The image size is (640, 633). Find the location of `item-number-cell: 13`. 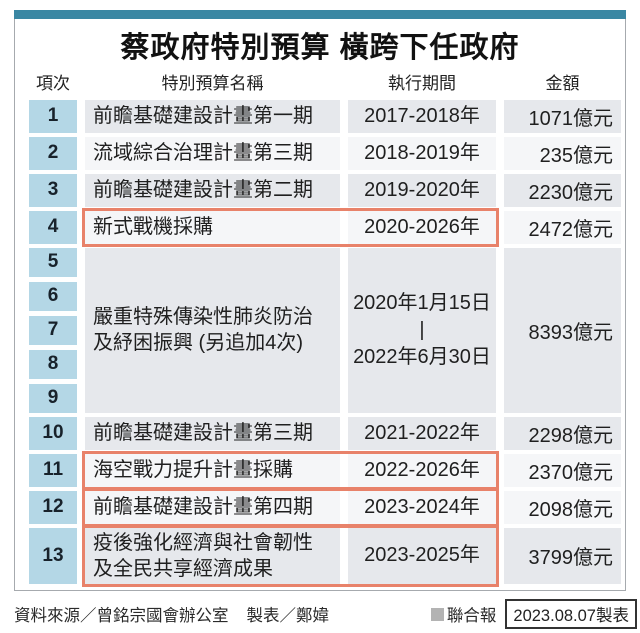

item-number-cell: 13 is located at coordinates (53, 555).